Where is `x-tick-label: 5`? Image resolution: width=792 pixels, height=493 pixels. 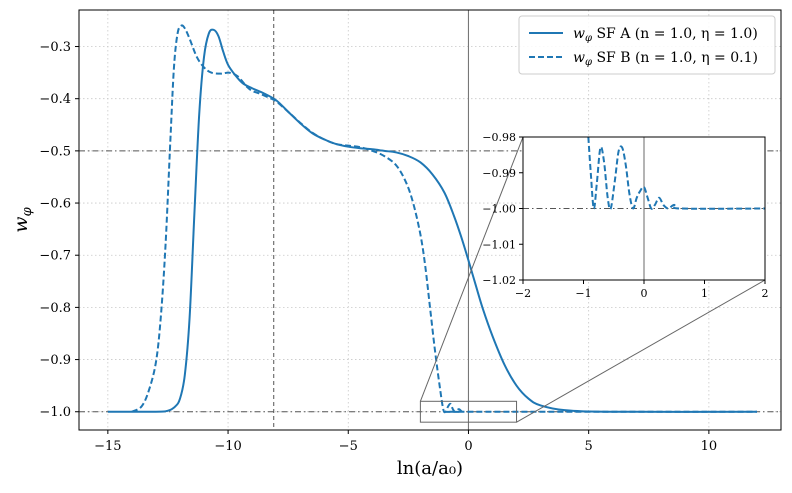 x-tick-label: 5 is located at coordinates (589, 446).